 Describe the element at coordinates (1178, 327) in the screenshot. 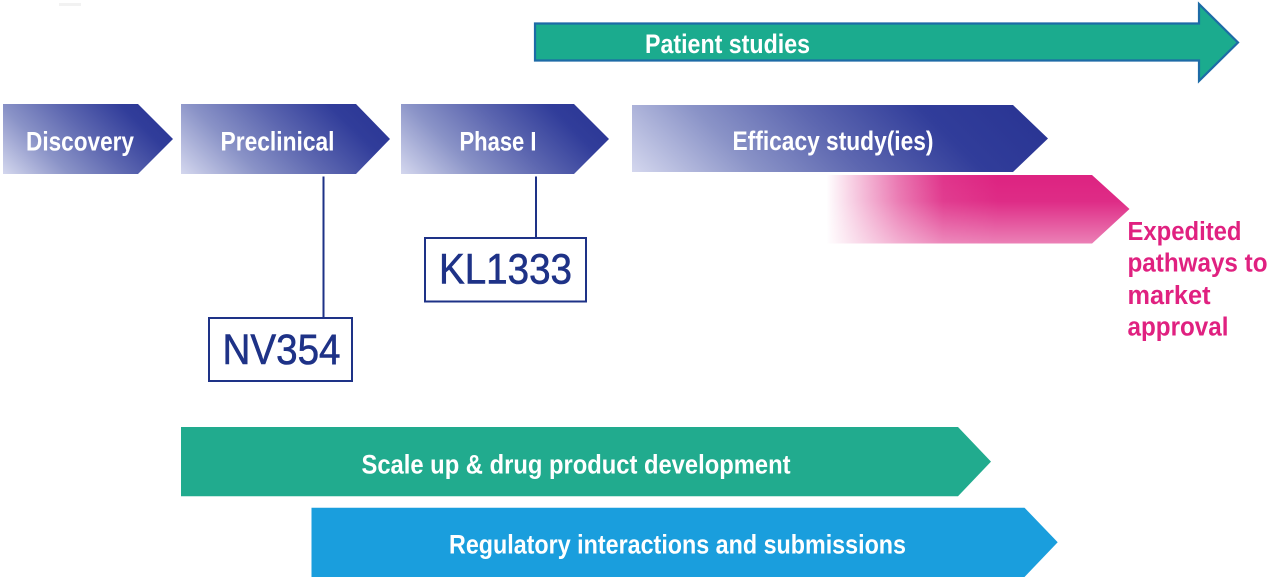

I see `svg-text: approval` at that location.